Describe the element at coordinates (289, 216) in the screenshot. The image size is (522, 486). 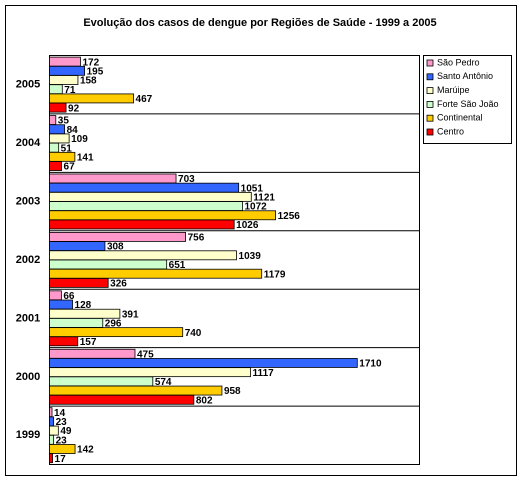
I see `value-label: 1256` at that location.